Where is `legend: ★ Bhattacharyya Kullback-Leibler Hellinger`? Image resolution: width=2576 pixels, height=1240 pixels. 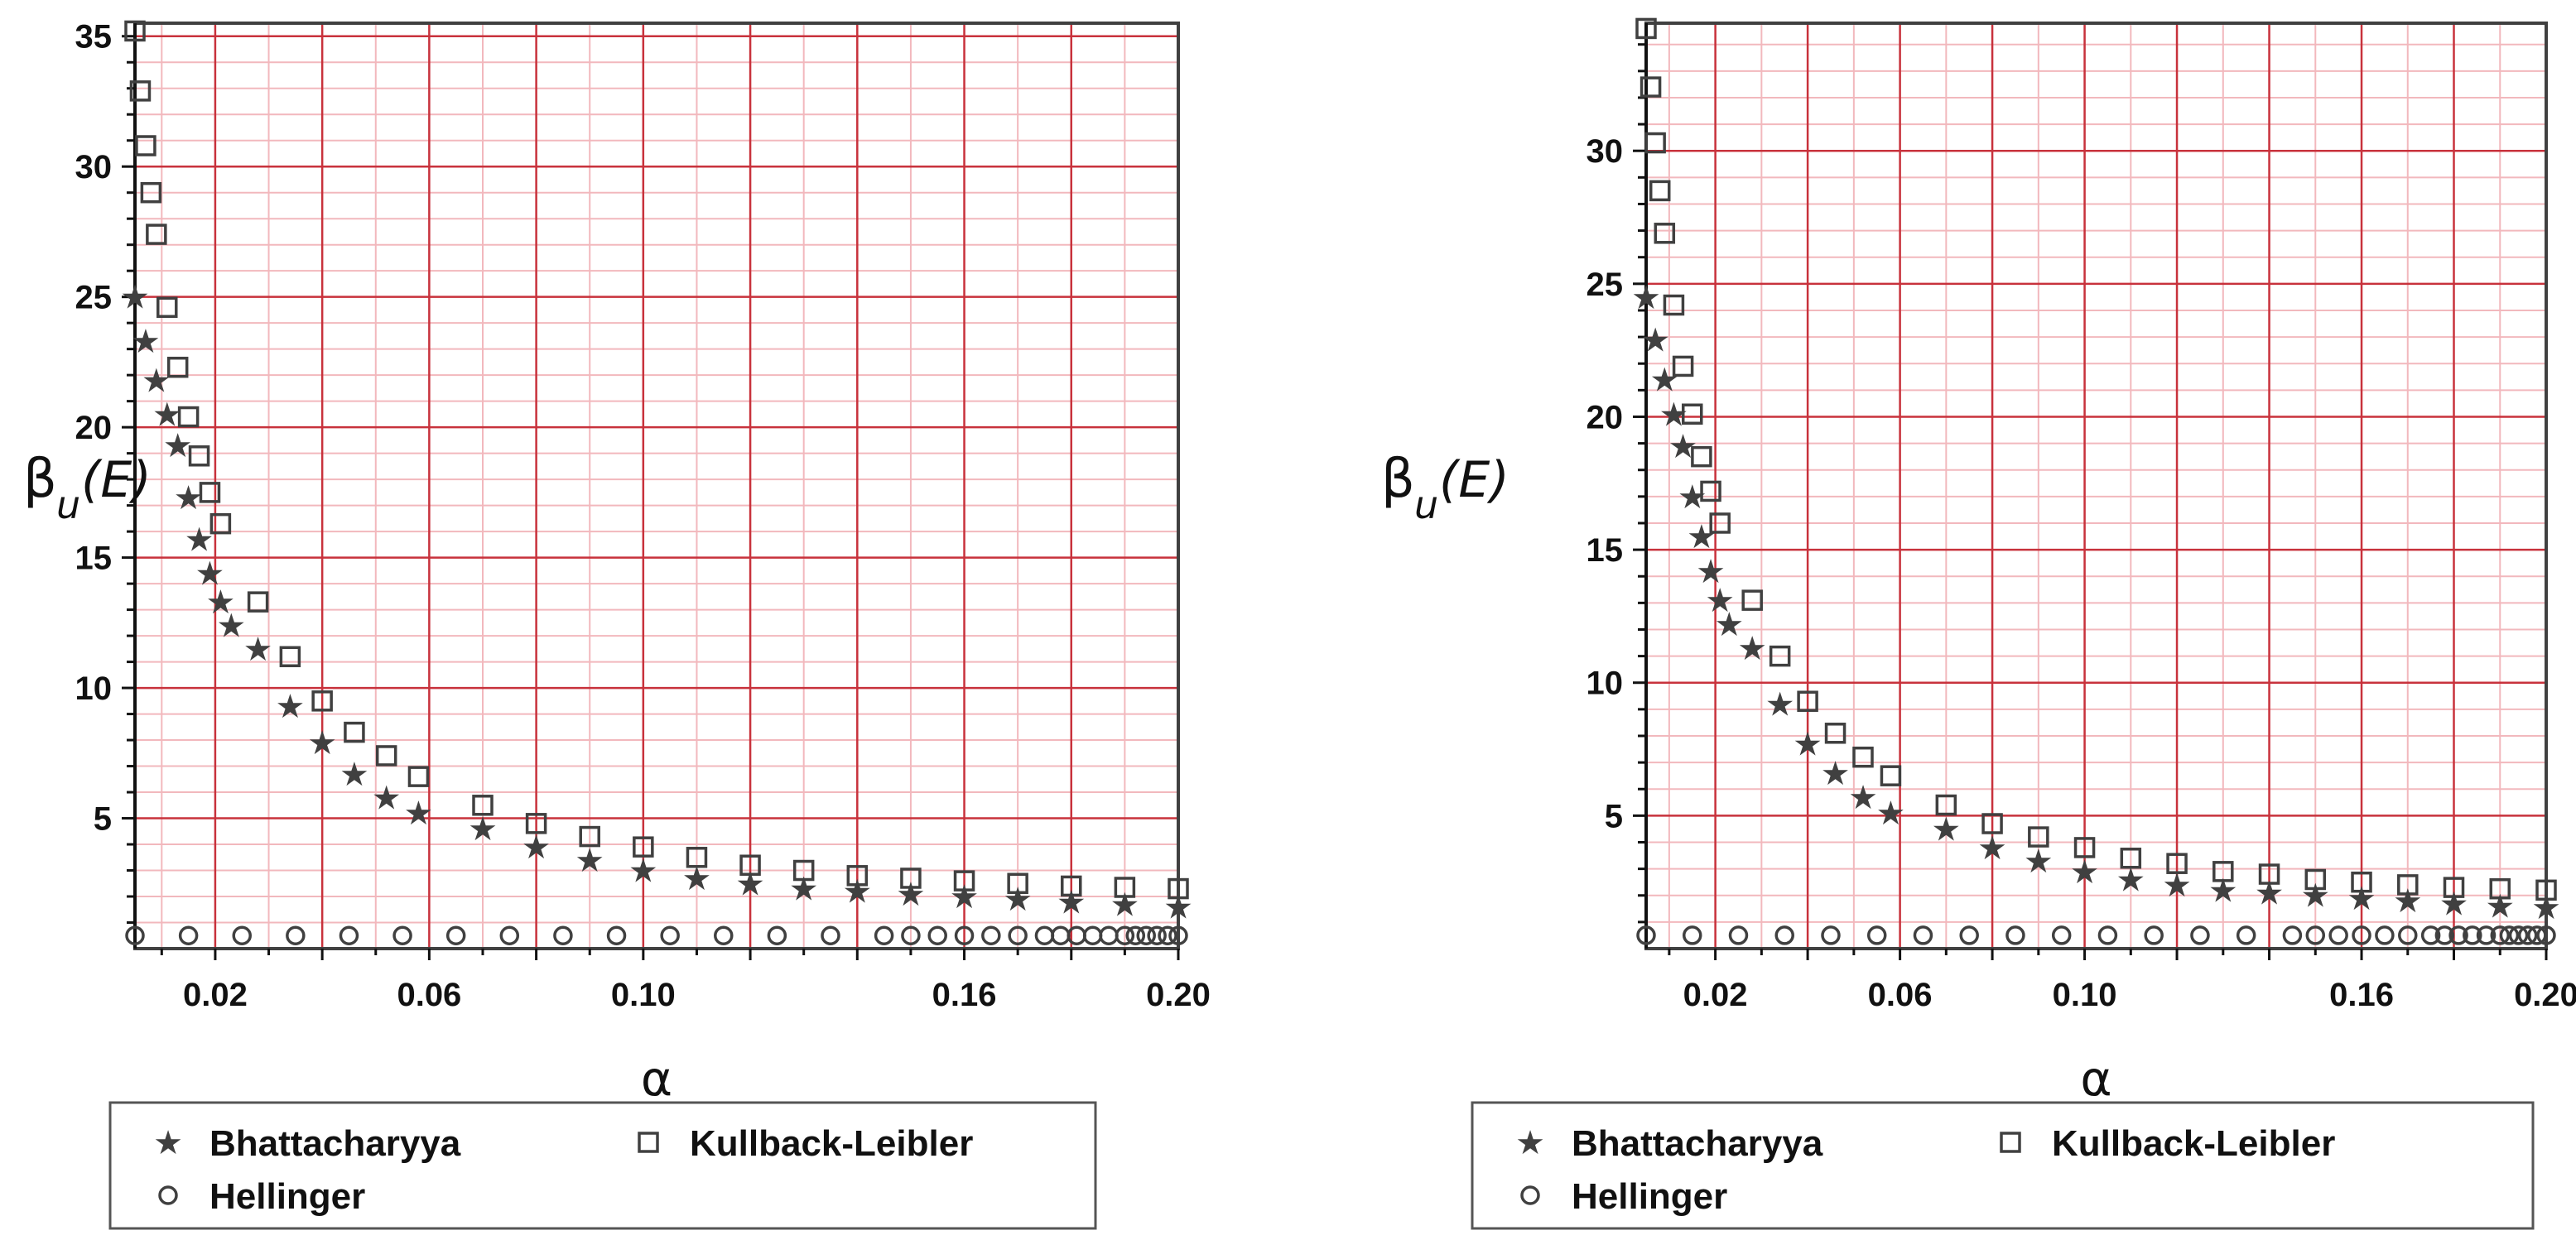
legend: ★ Bhattacharyya Kullback-Leibler Hellinger is located at coordinates (2003, 1165).